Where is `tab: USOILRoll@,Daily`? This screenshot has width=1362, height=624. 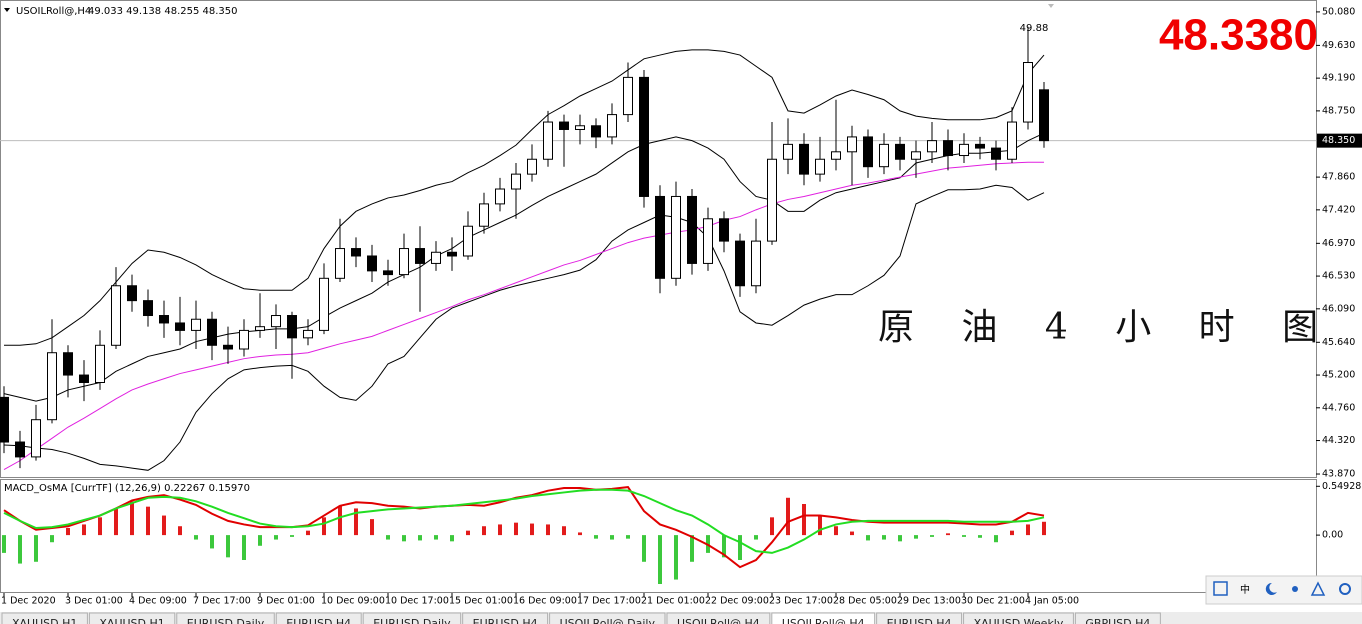 tab: USOILRoll@,Daily is located at coordinates (607, 618).